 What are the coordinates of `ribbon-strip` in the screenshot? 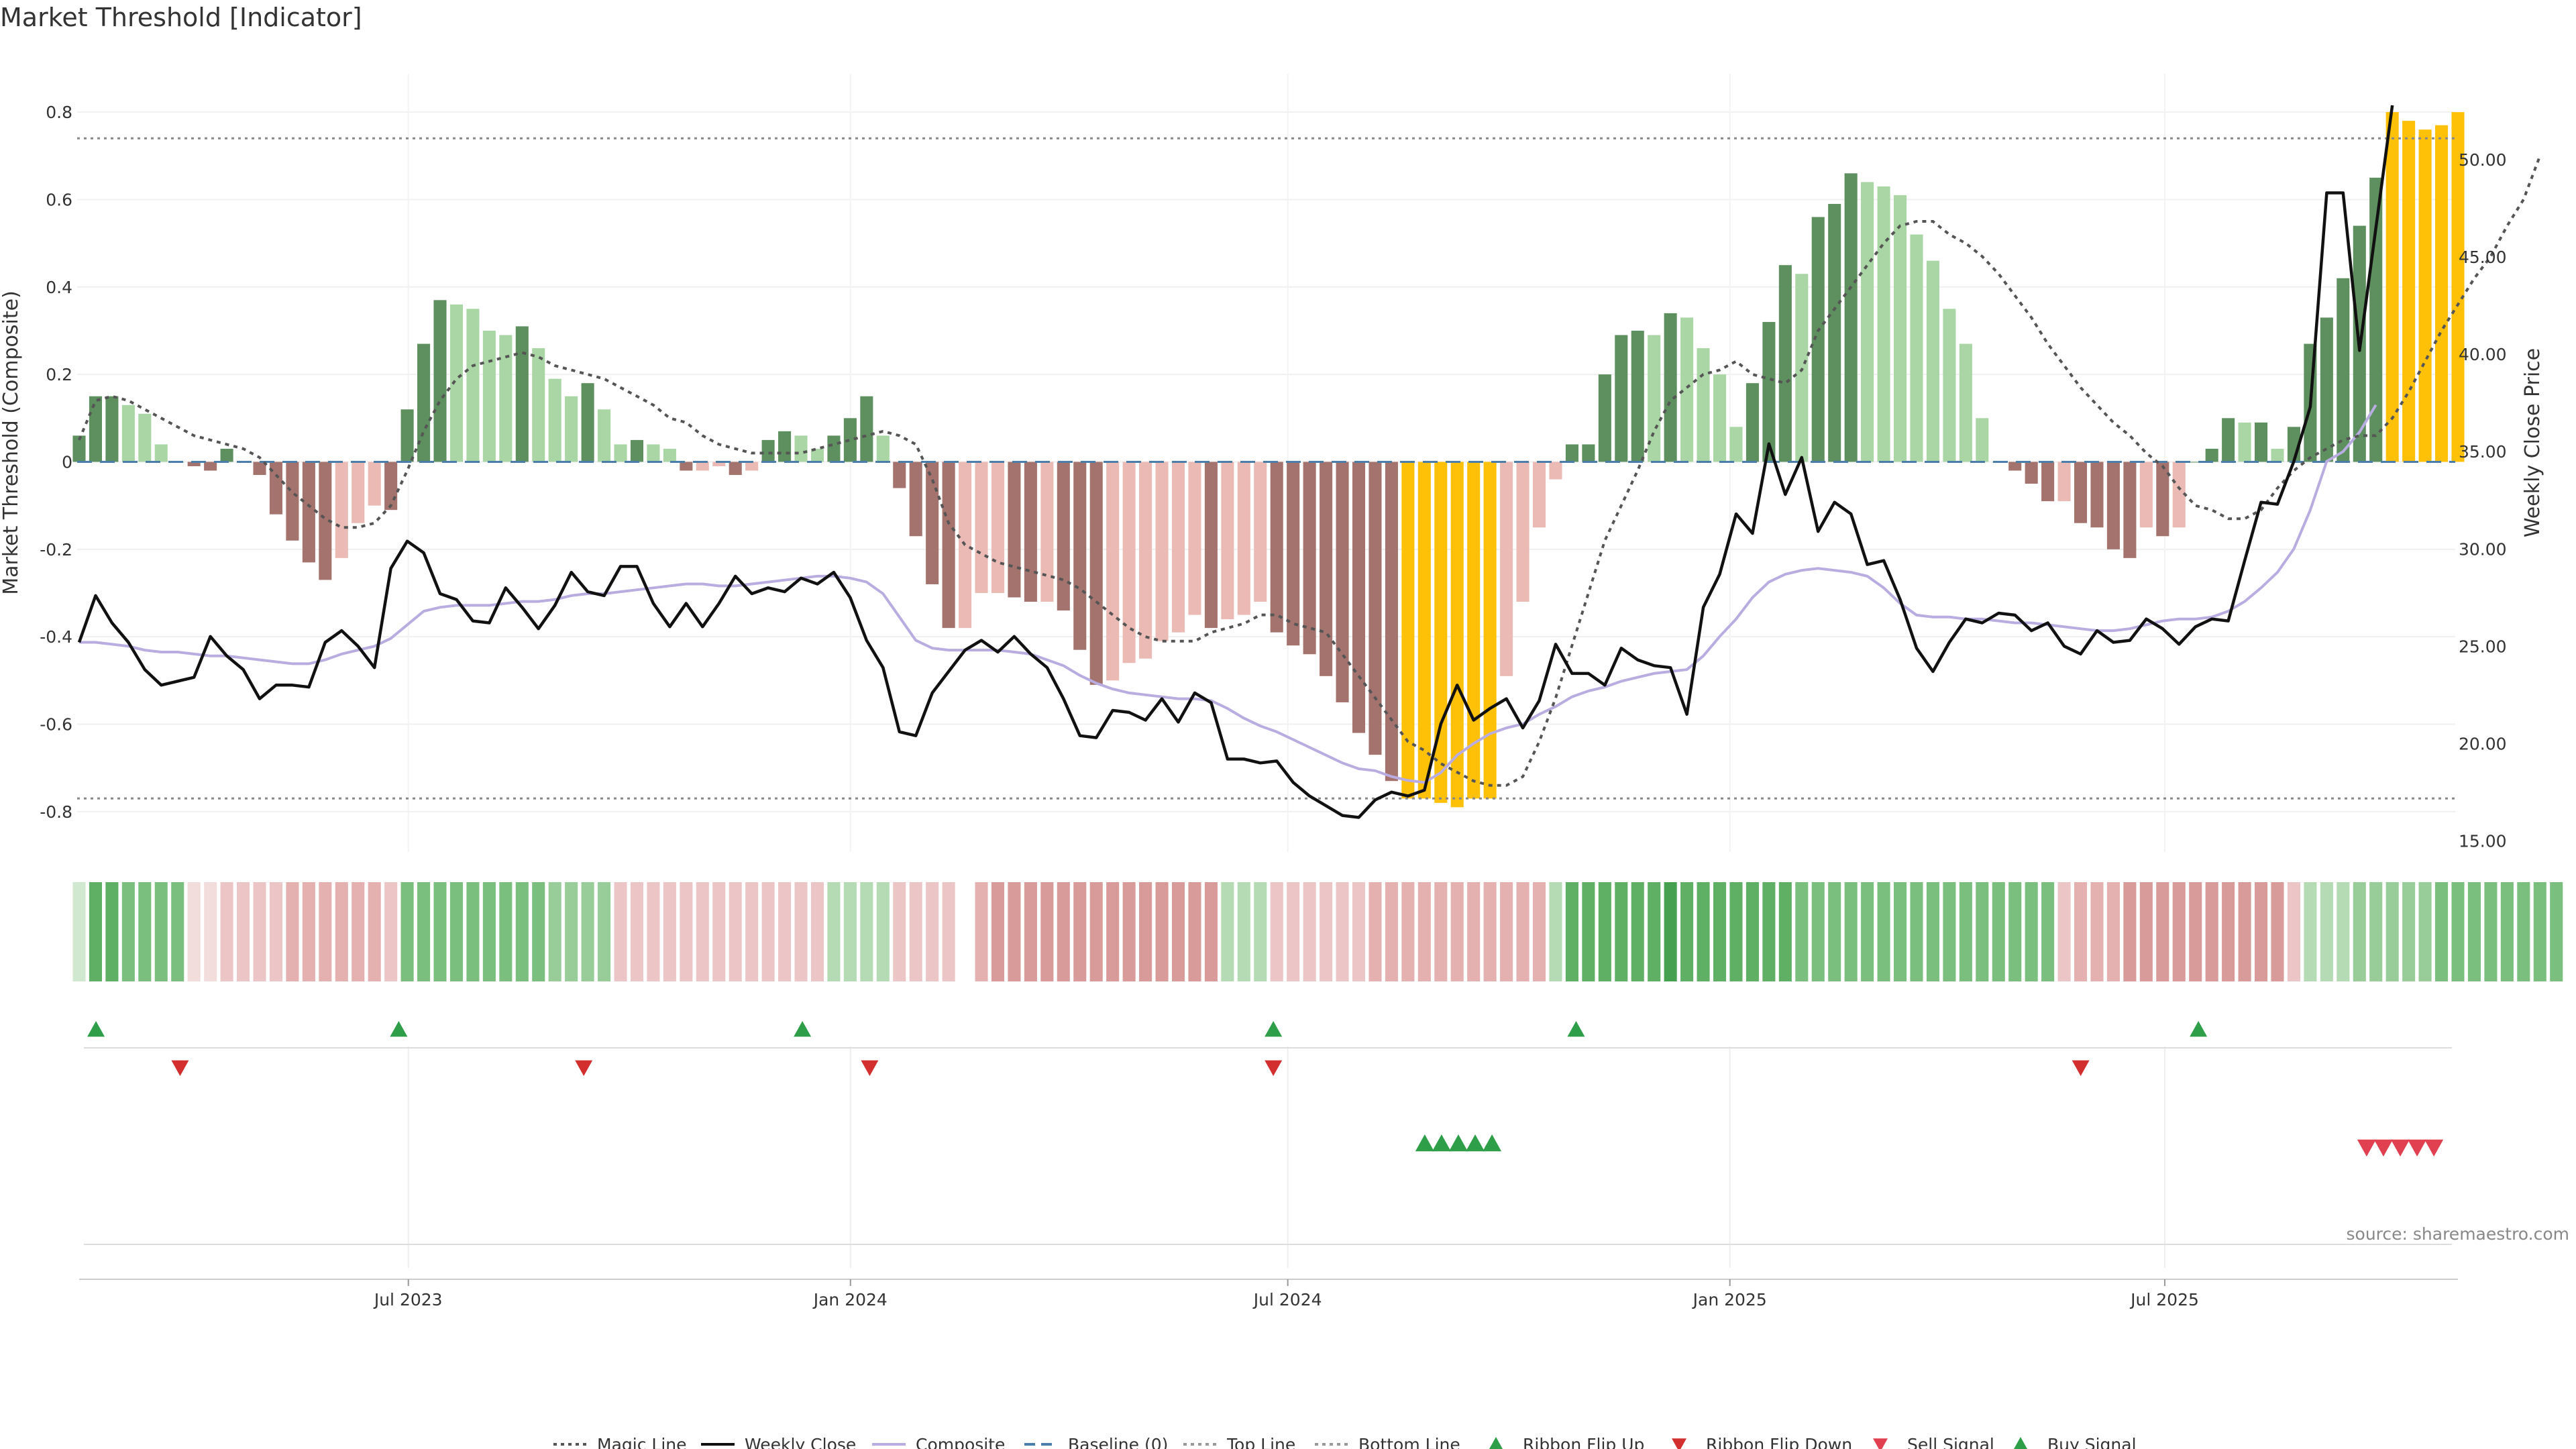 It's located at (1317, 931).